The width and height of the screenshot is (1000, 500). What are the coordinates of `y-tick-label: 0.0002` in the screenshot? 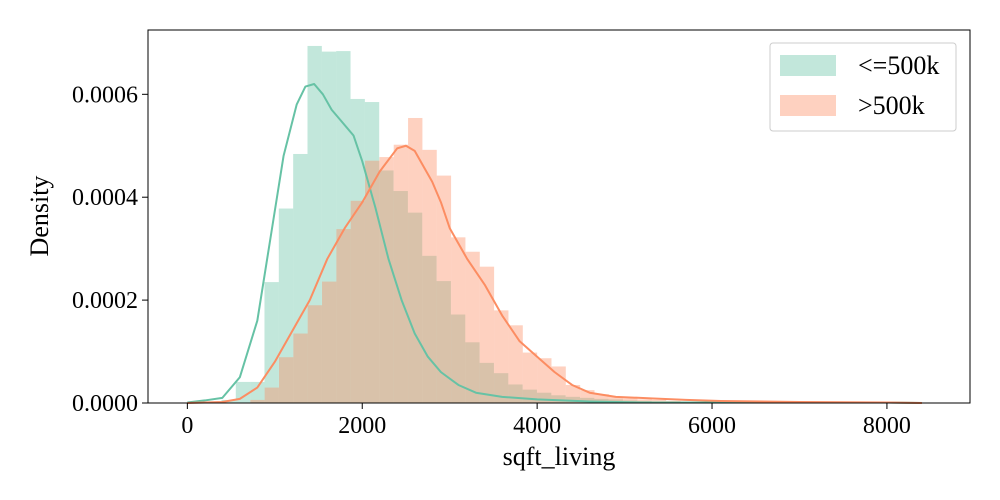 It's located at (105, 301).